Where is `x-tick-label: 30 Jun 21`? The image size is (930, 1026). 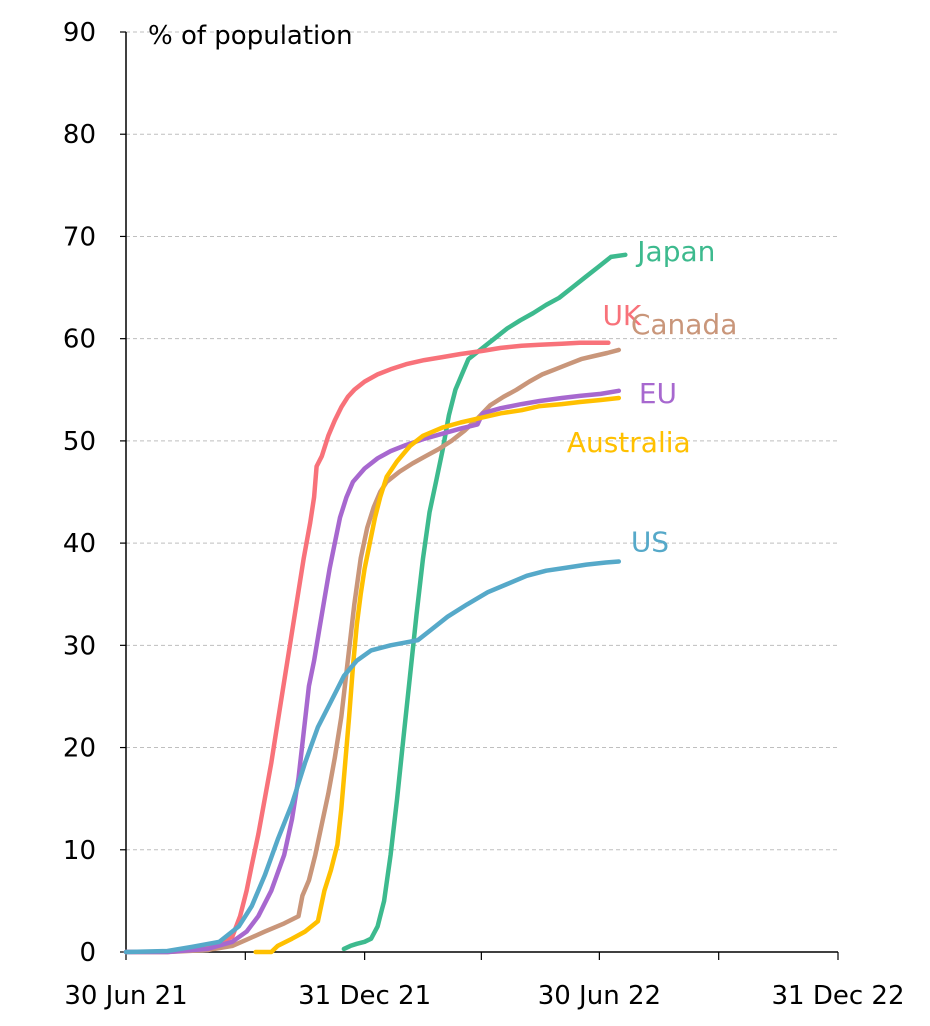
x-tick-label: 30 Jun 21 is located at coordinates (125, 996).